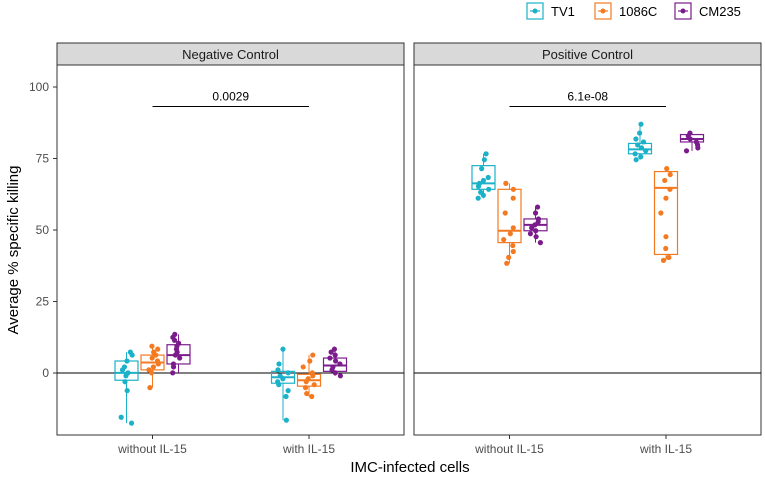  Describe the element at coordinates (563, 11) in the screenshot. I see `legend-label-tv1: TV1` at that location.